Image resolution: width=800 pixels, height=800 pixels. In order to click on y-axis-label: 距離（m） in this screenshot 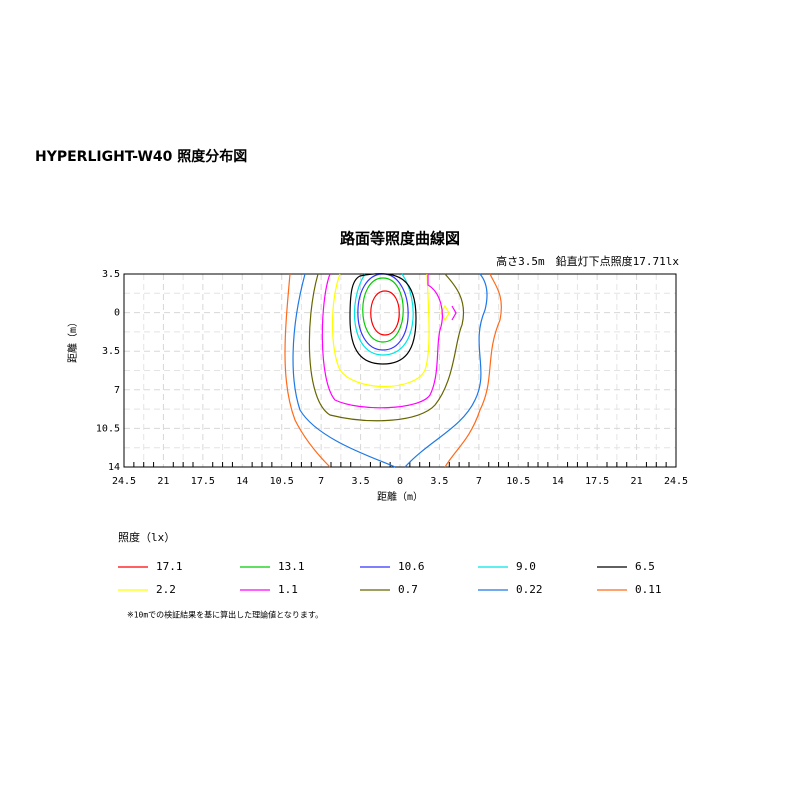, I will do `click(72, 340)`.